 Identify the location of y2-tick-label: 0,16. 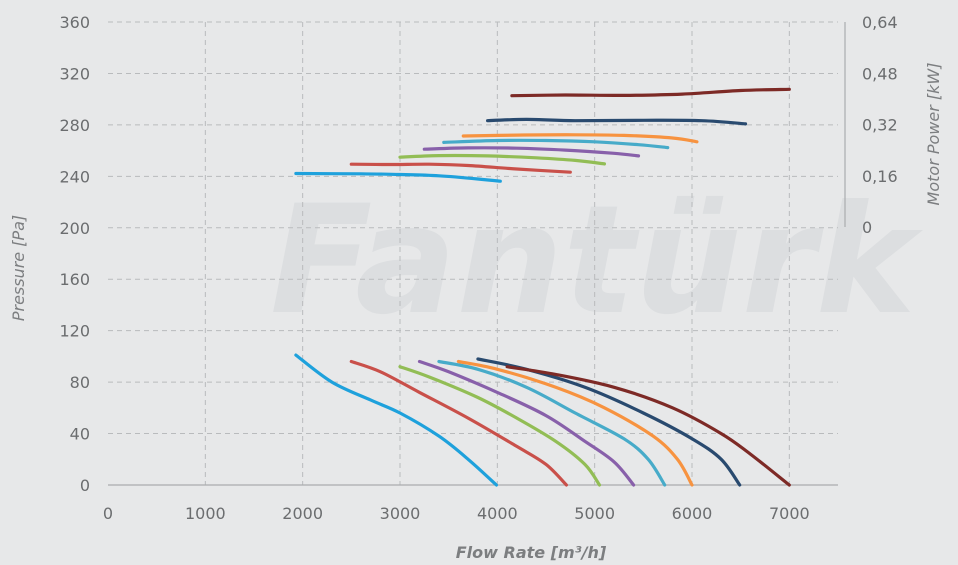
(880, 176).